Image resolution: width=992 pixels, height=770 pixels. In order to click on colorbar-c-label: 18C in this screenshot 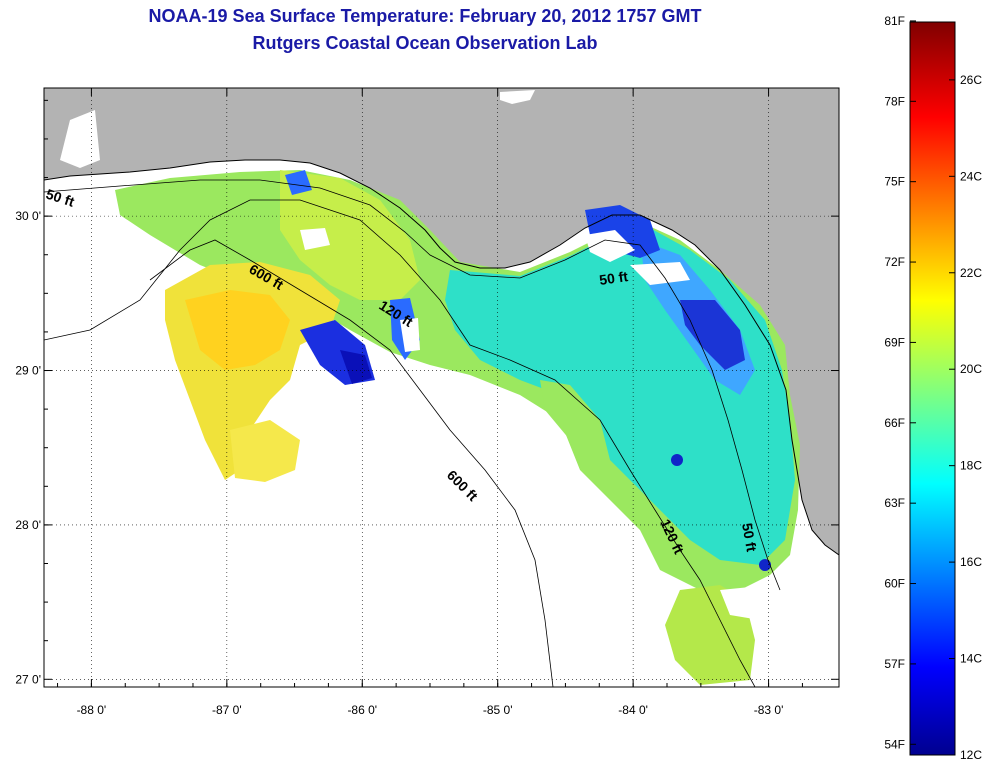, I will do `click(971, 466)`.